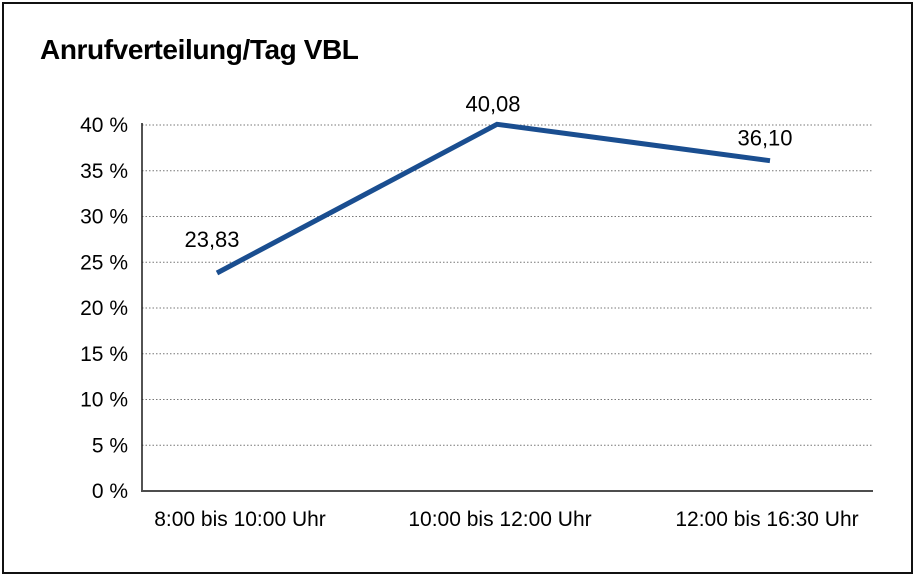 The width and height of the screenshot is (915, 581). Describe the element at coordinates (104, 125) in the screenshot. I see `y-tick-label: 40 %` at that location.